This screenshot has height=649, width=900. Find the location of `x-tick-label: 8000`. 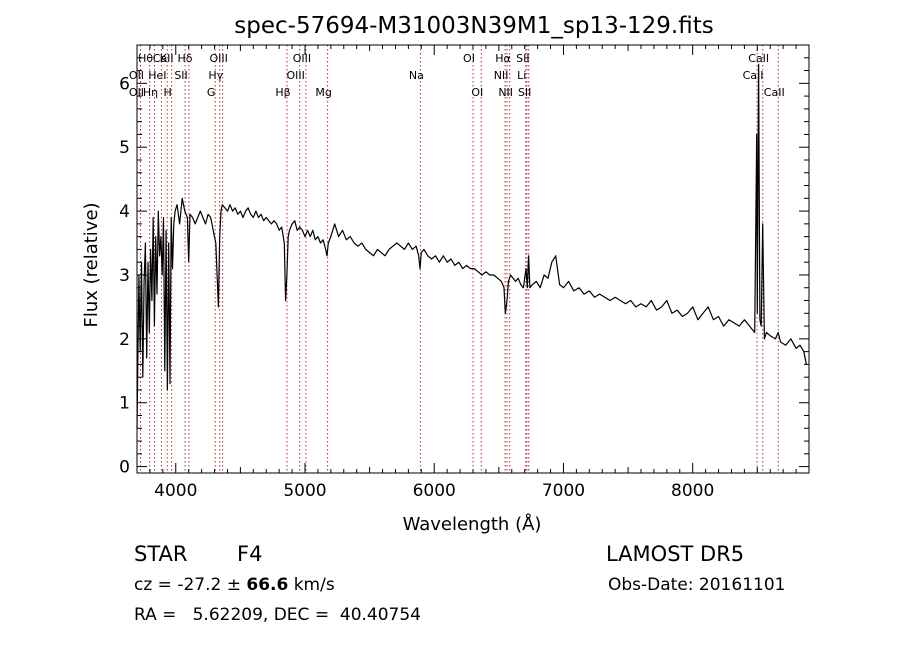

x-tick-label: 8000 is located at coordinates (692, 491).